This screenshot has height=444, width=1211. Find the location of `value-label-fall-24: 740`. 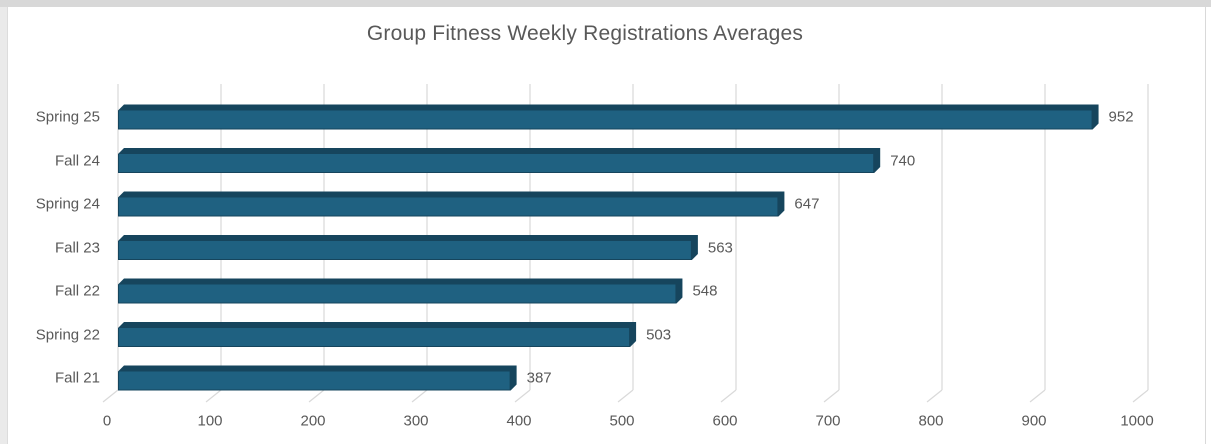

value-label-fall-24: 740 is located at coordinates (903, 160).